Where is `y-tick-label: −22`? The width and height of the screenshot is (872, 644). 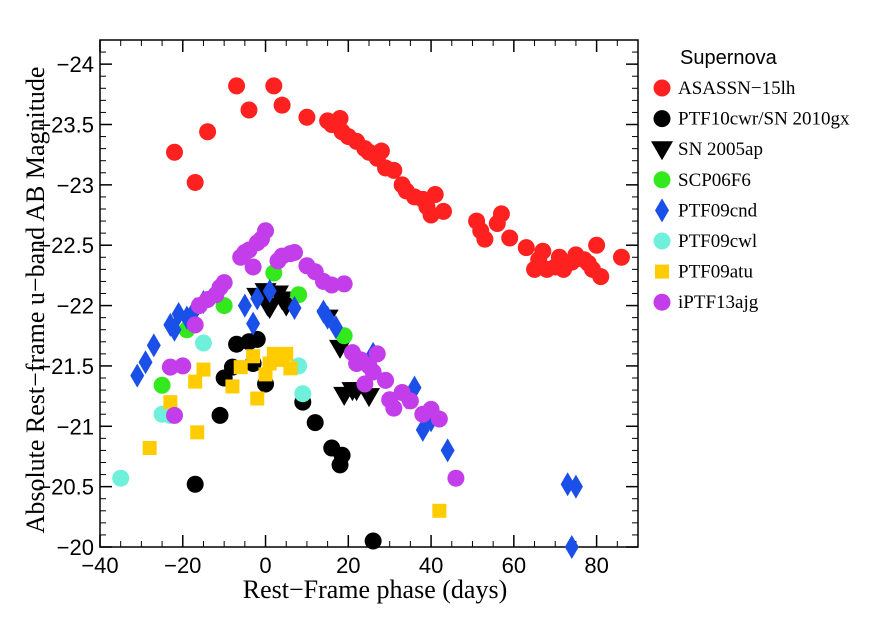
y-tick-label: −22 is located at coordinates (75, 306).